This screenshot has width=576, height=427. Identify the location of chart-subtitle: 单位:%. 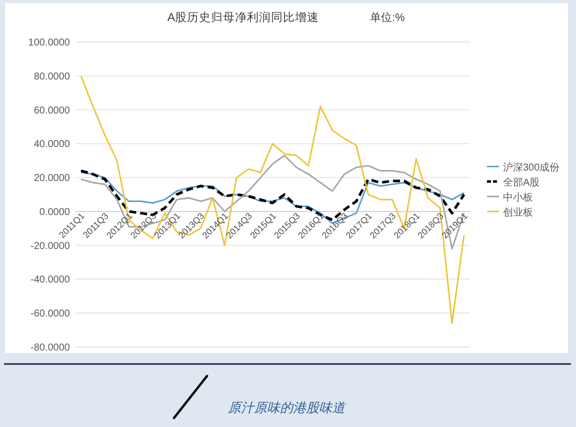
(388, 17).